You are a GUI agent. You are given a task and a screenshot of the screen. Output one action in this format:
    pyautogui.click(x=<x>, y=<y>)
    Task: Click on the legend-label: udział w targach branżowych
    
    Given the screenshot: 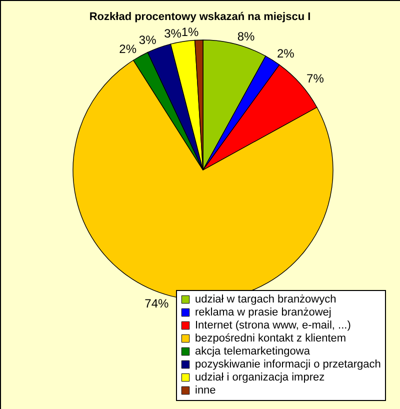 What is the action you would take?
    pyautogui.click(x=265, y=300)
    